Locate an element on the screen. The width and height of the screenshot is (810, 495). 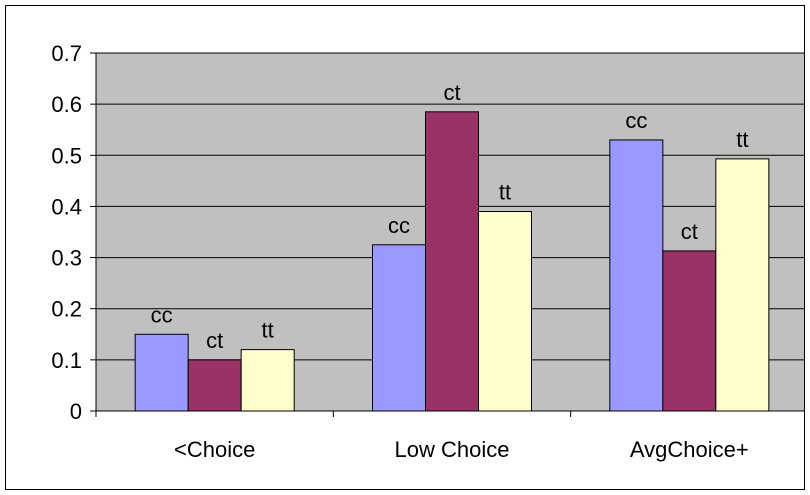
x-category-label: Low Choice is located at coordinates (452, 449).